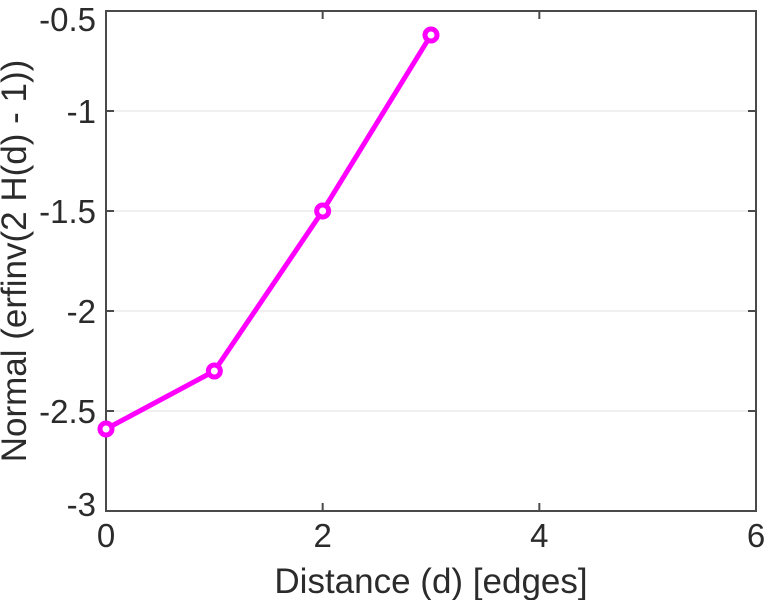 The image size is (770, 600). I want to click on x-tick-label: 6, so click(756, 535).